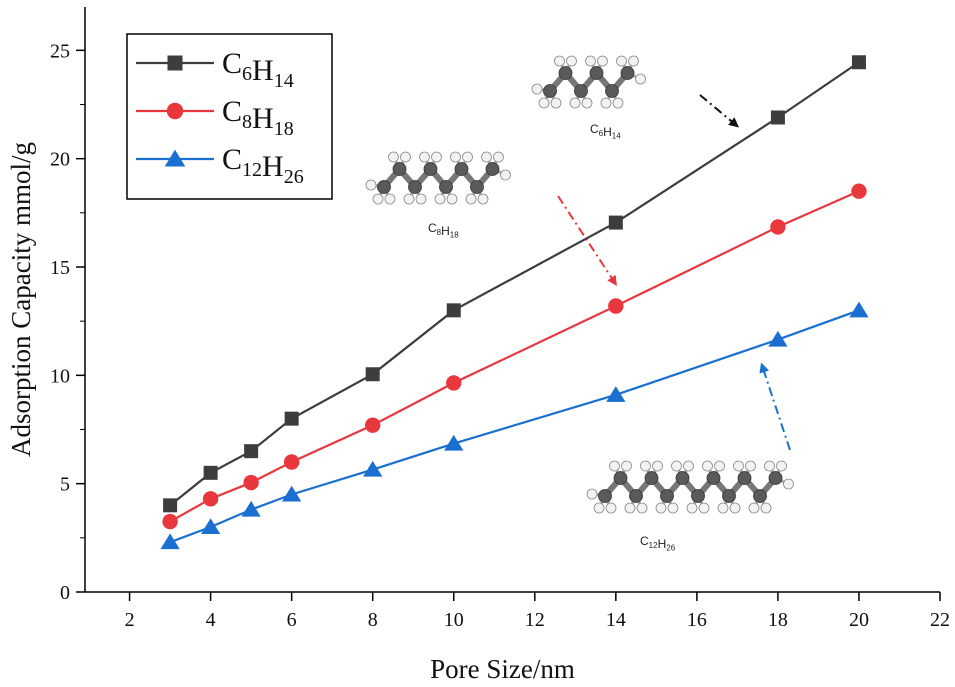 The height and width of the screenshot is (687, 955). I want to click on molecule-c6h14, so click(588, 82).